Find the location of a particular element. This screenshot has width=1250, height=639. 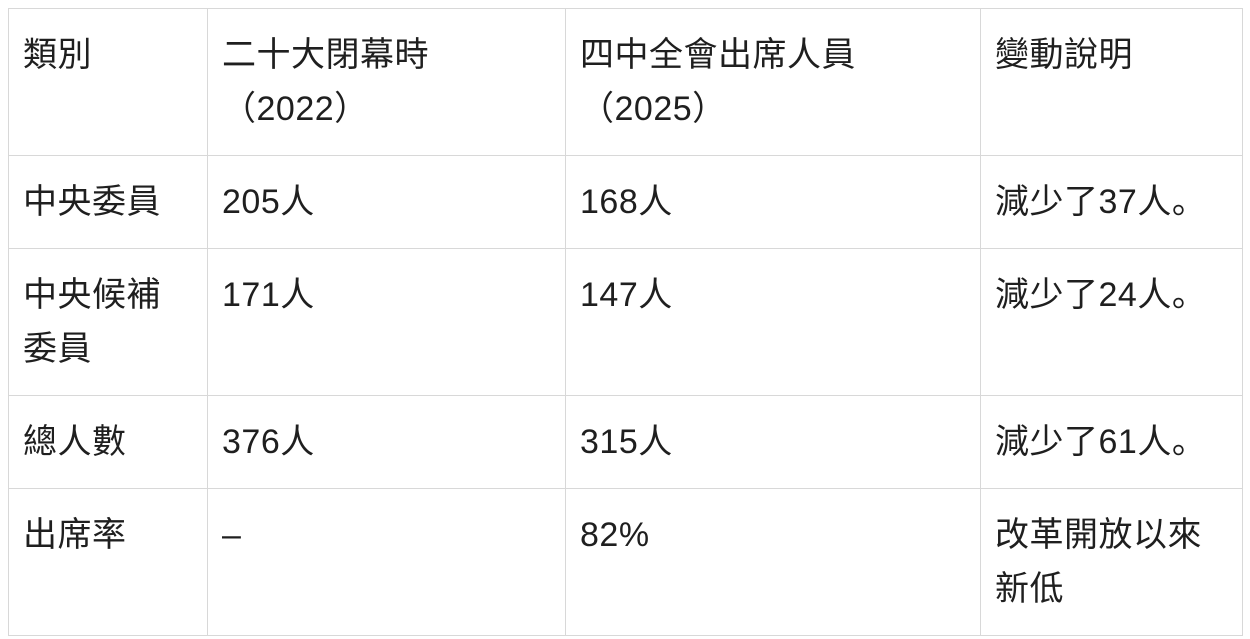

cell-change-note: 改革開放以來新低 is located at coordinates (1111, 562).